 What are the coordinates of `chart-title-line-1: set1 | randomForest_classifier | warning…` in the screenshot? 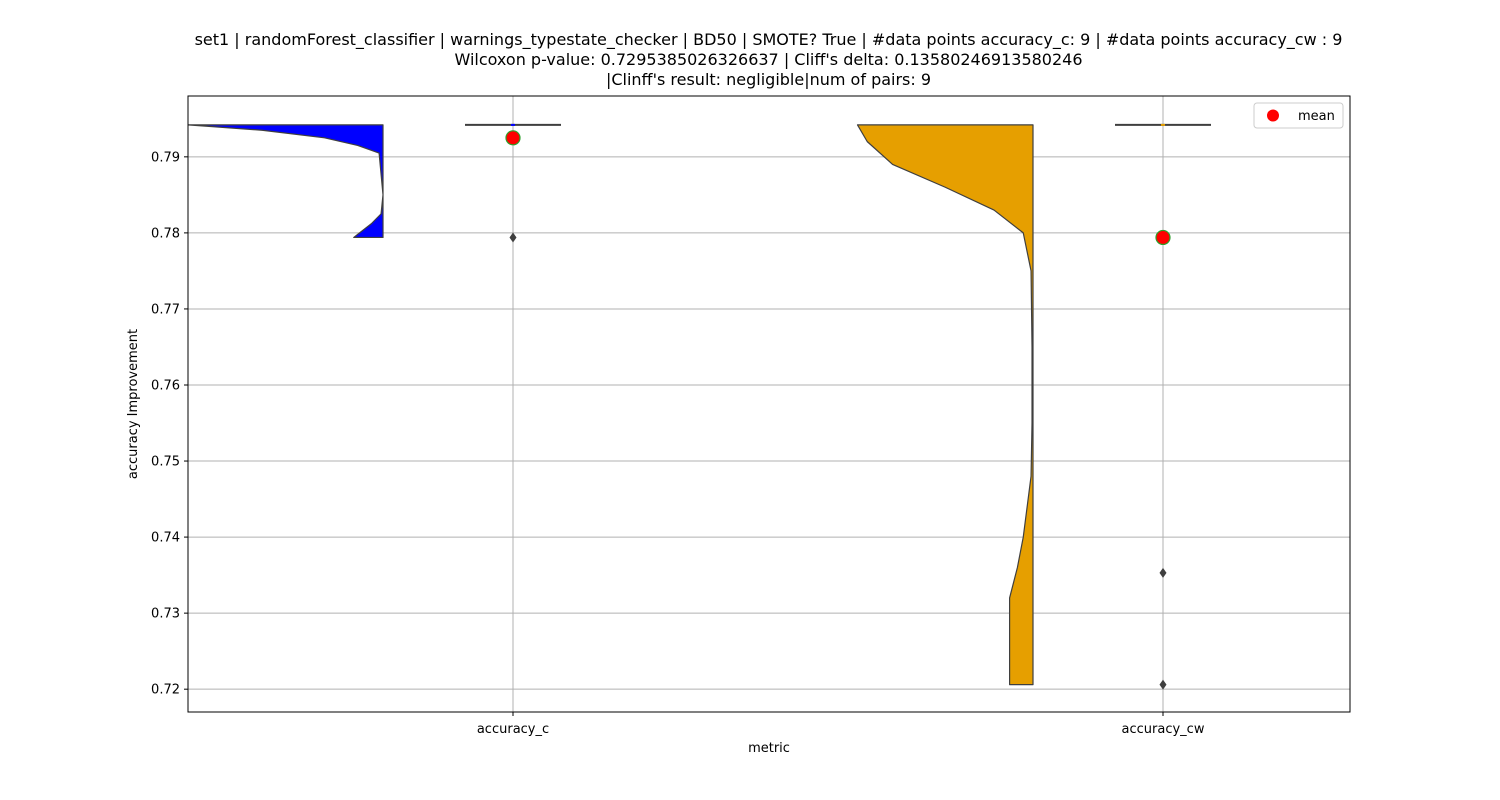 It's located at (768, 39).